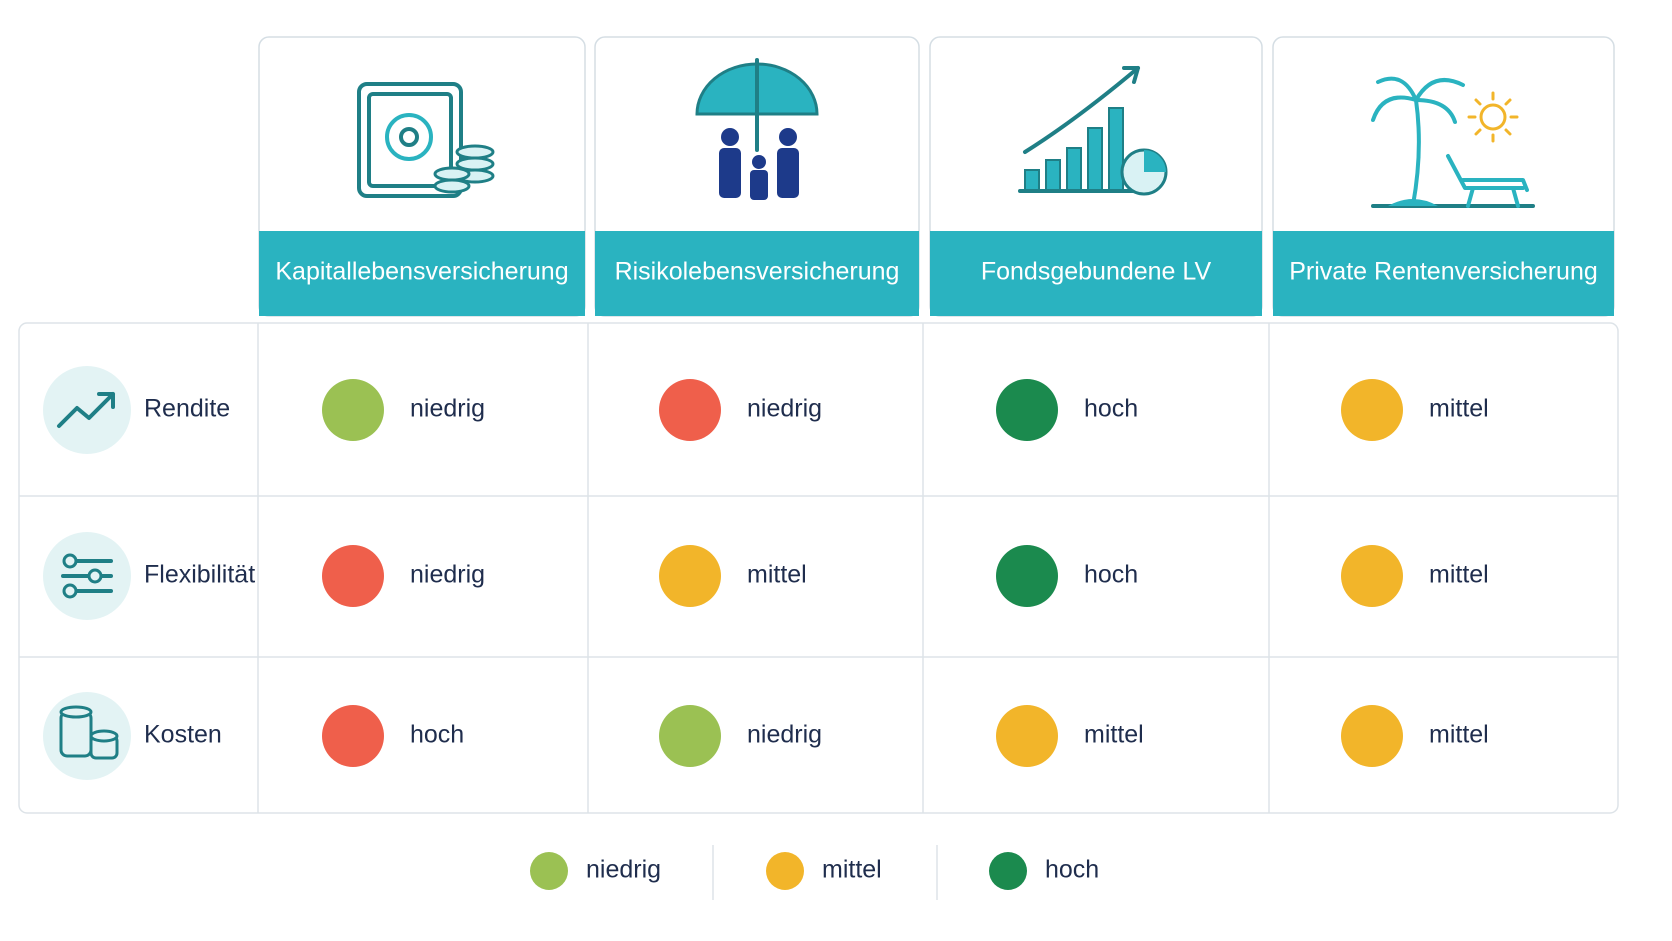  I want to click on header-title: Private Rentenversicherung, so click(1443, 272).